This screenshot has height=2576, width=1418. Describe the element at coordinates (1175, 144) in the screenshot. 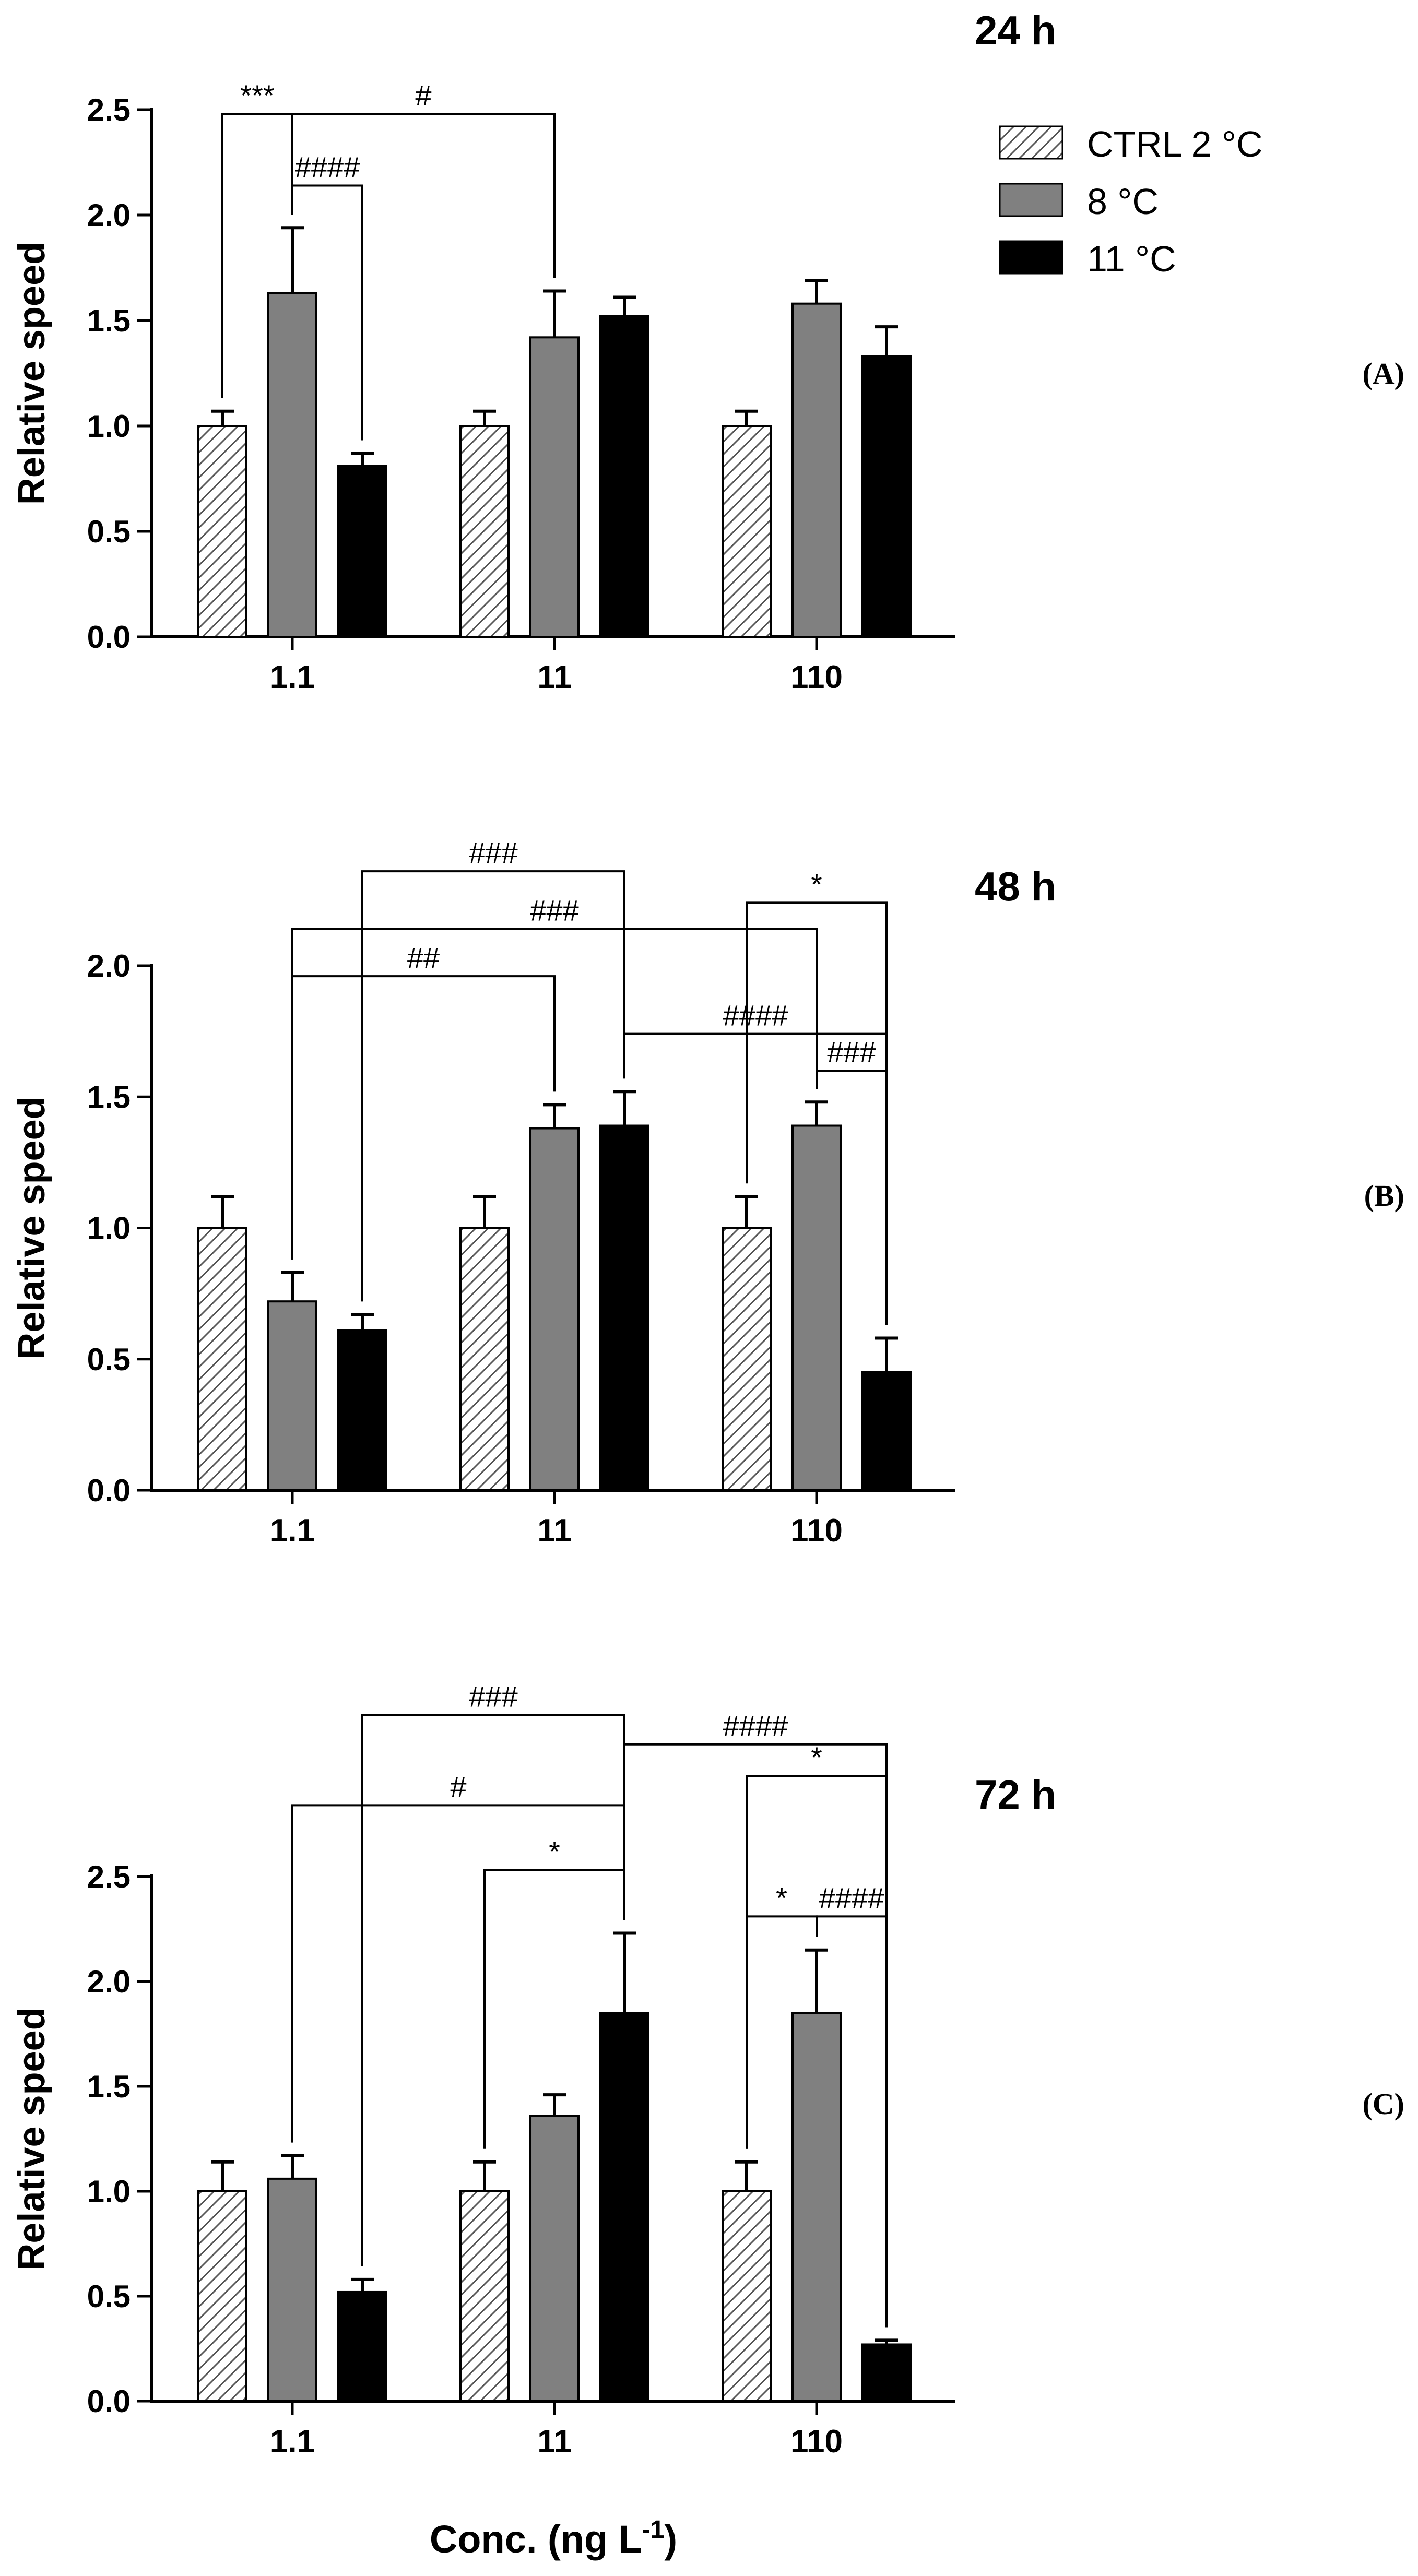

I see `legend-label-ctrl-2c: CTRL 2 °C` at that location.